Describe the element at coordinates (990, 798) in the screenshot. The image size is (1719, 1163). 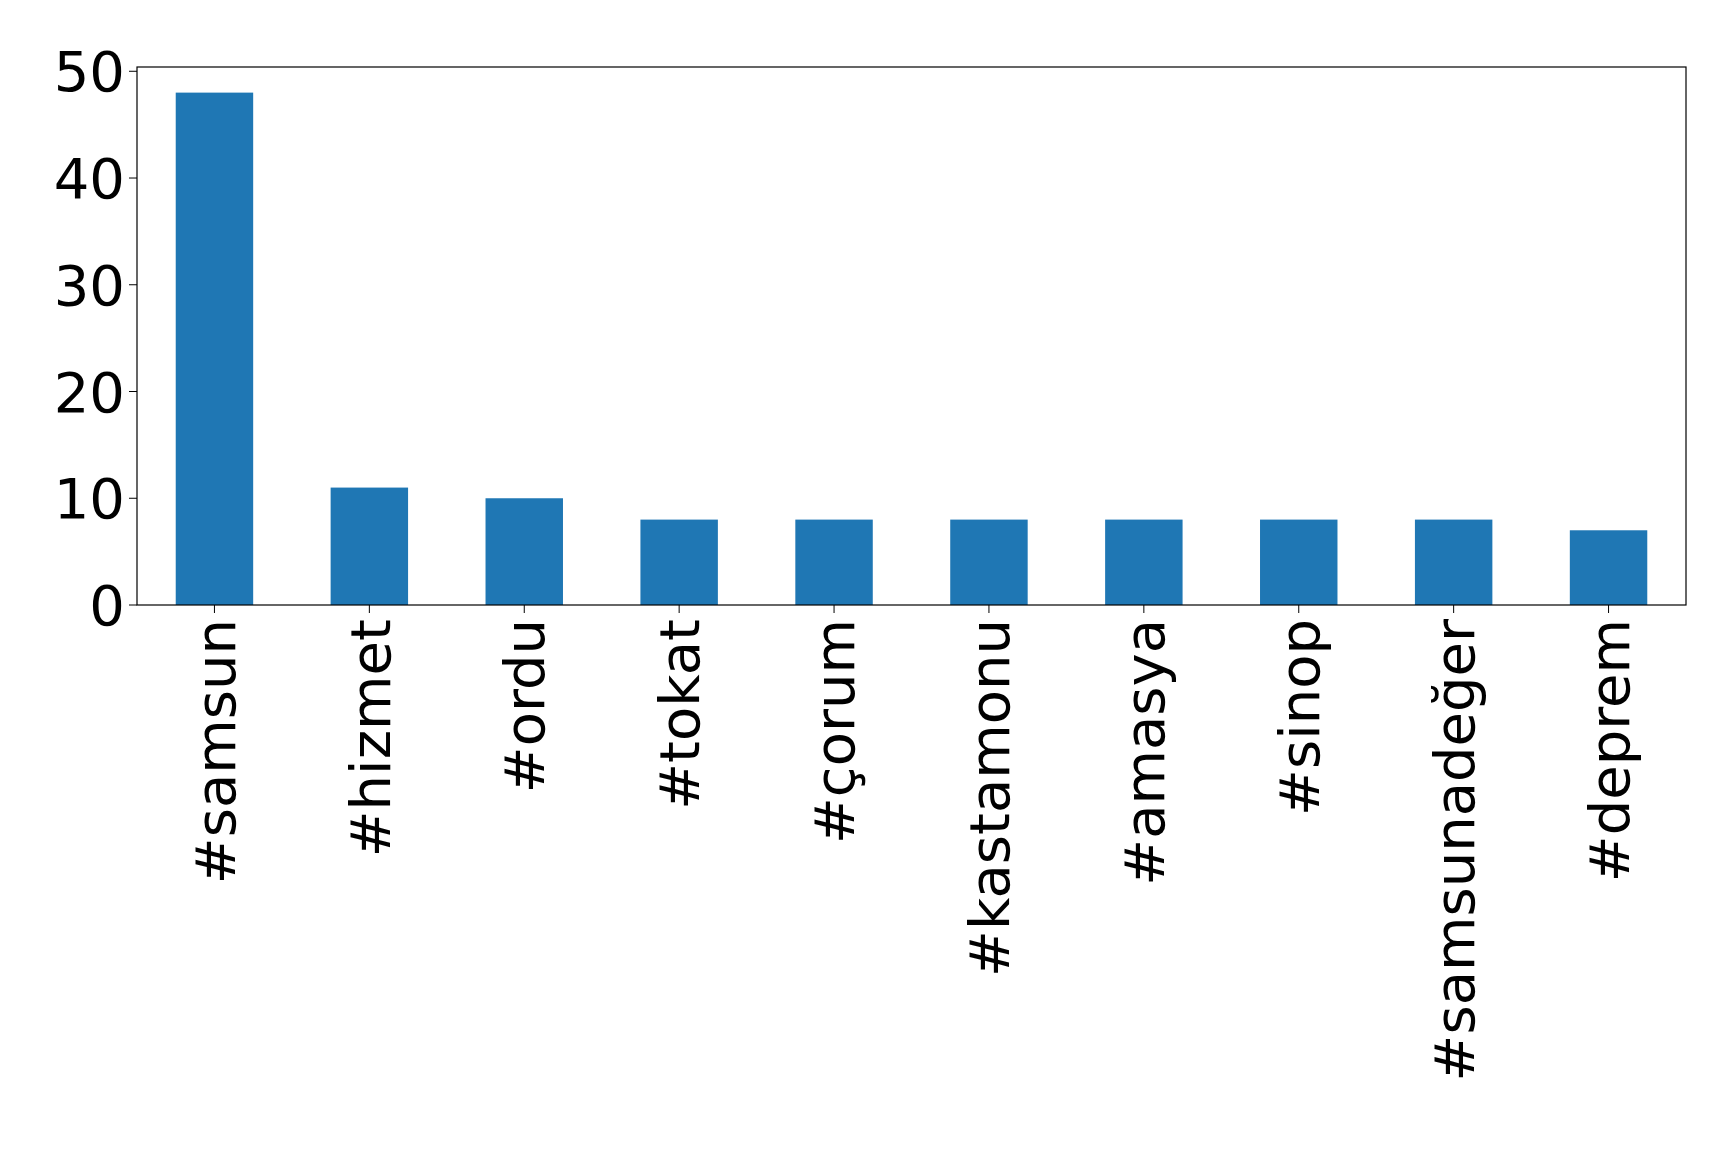
I see `x-tick-label: #kastamonu` at that location.